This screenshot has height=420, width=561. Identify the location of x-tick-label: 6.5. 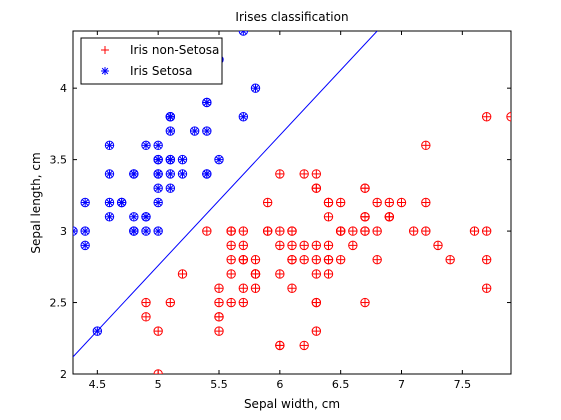
(341, 384).